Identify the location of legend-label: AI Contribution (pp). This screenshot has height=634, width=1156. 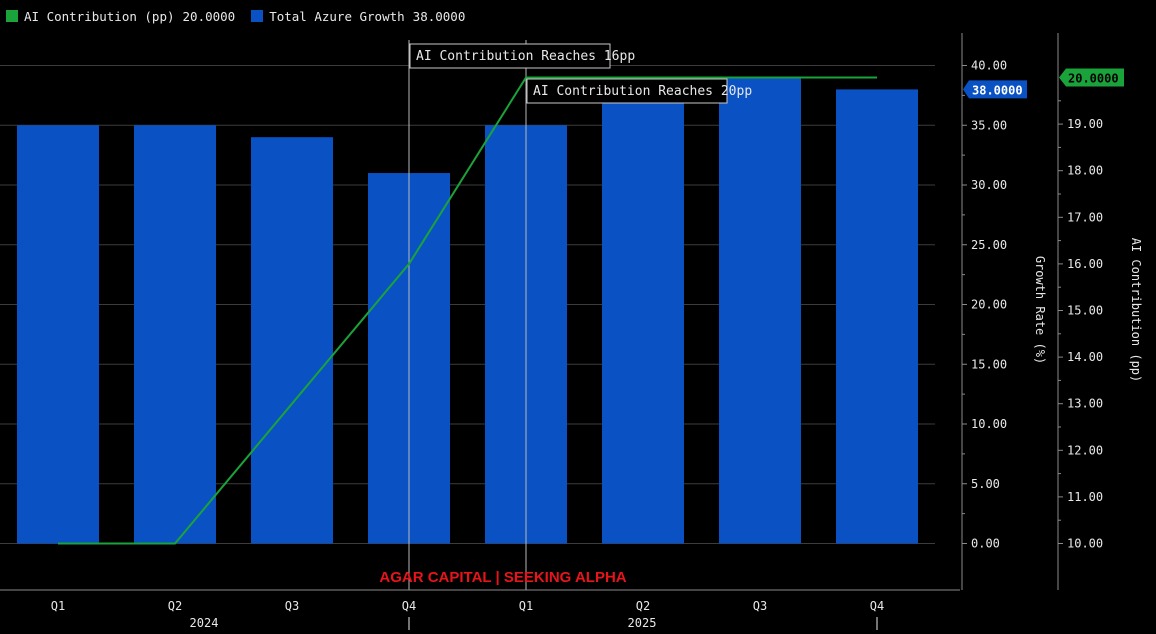
(99, 16).